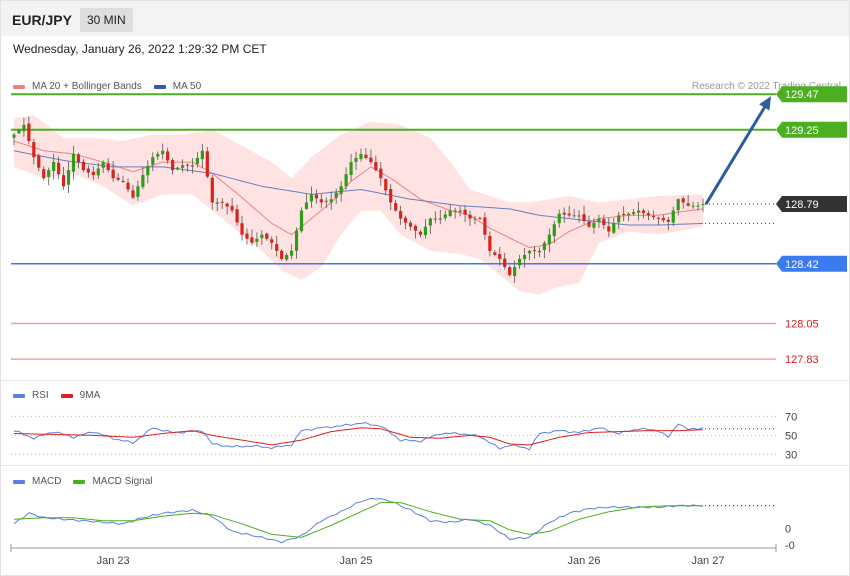 The image size is (850, 576). I want to click on macd-line, so click(358, 520).